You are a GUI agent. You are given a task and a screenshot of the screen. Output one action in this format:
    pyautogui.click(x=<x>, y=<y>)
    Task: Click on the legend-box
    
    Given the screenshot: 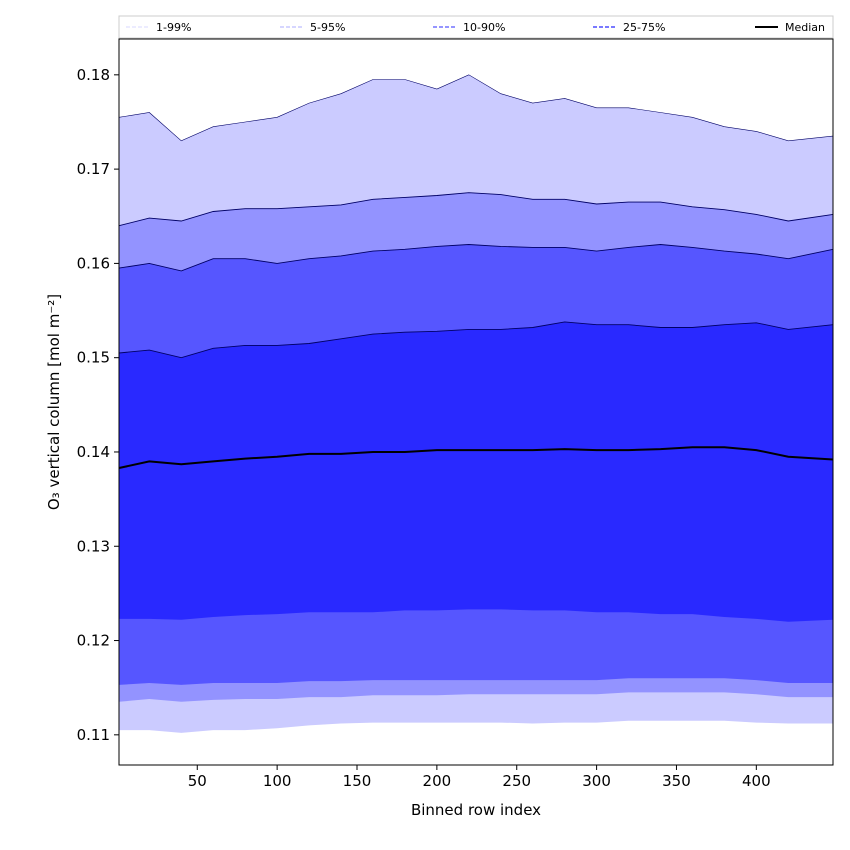 What is the action you would take?
    pyautogui.click(x=476, y=27)
    